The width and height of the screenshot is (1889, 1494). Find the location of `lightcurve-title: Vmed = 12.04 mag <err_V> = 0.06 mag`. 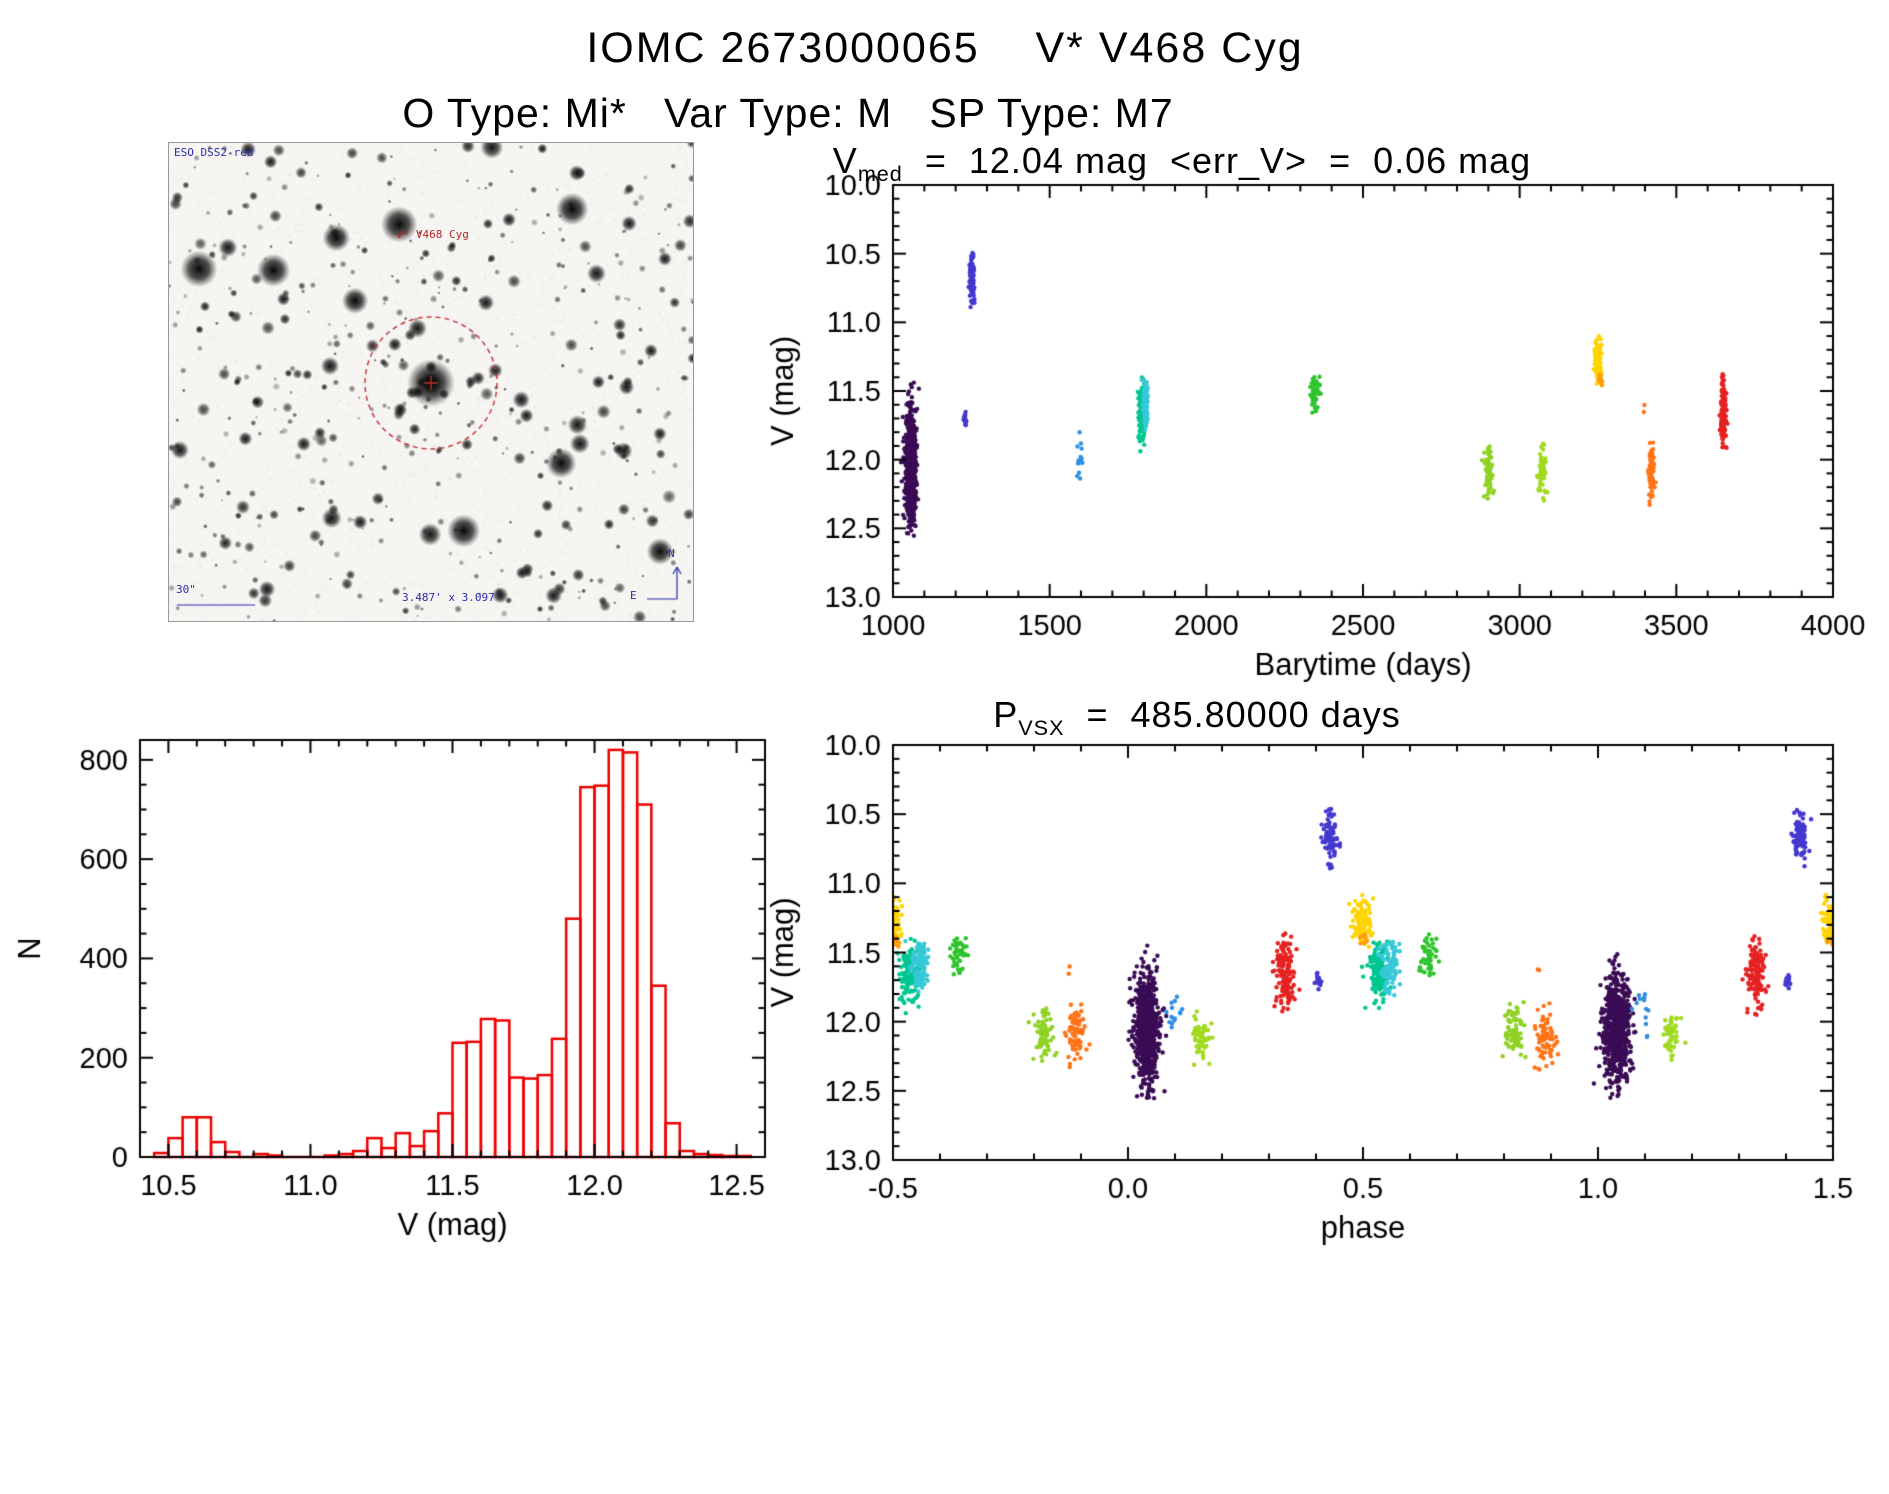

lightcurve-title: Vmed = 12.04 mag <err_V> = 0.06 mag is located at coordinates (1182, 163).